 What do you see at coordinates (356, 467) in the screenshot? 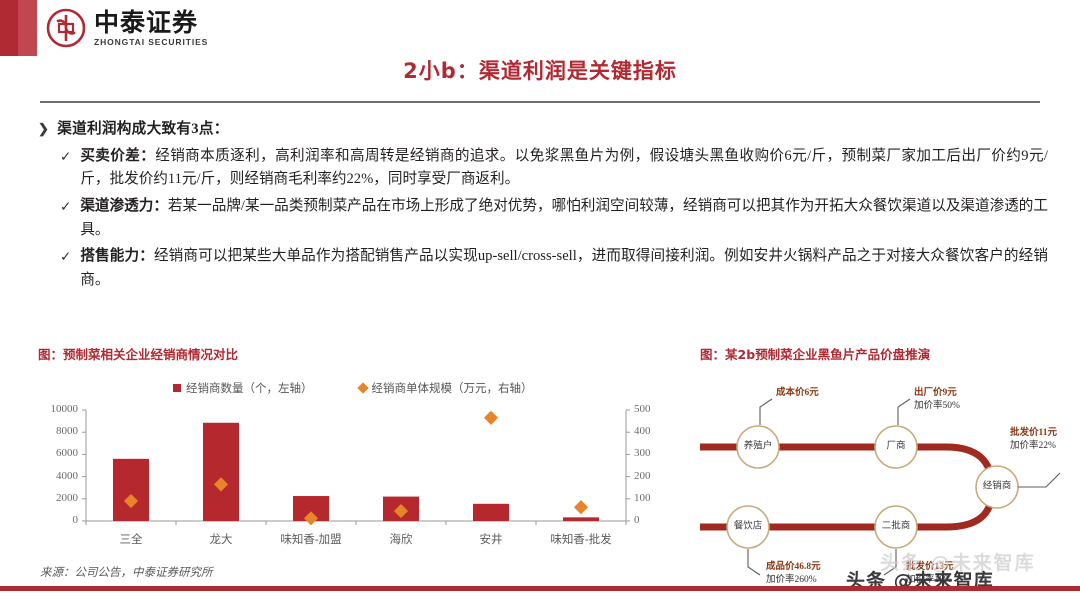
I see `chart-svg` at bounding box center [356, 467].